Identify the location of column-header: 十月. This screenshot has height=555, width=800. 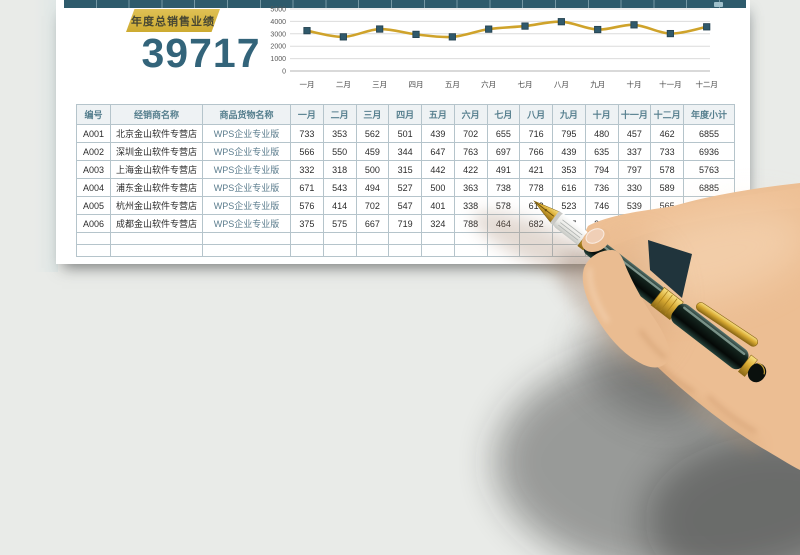
(601, 114).